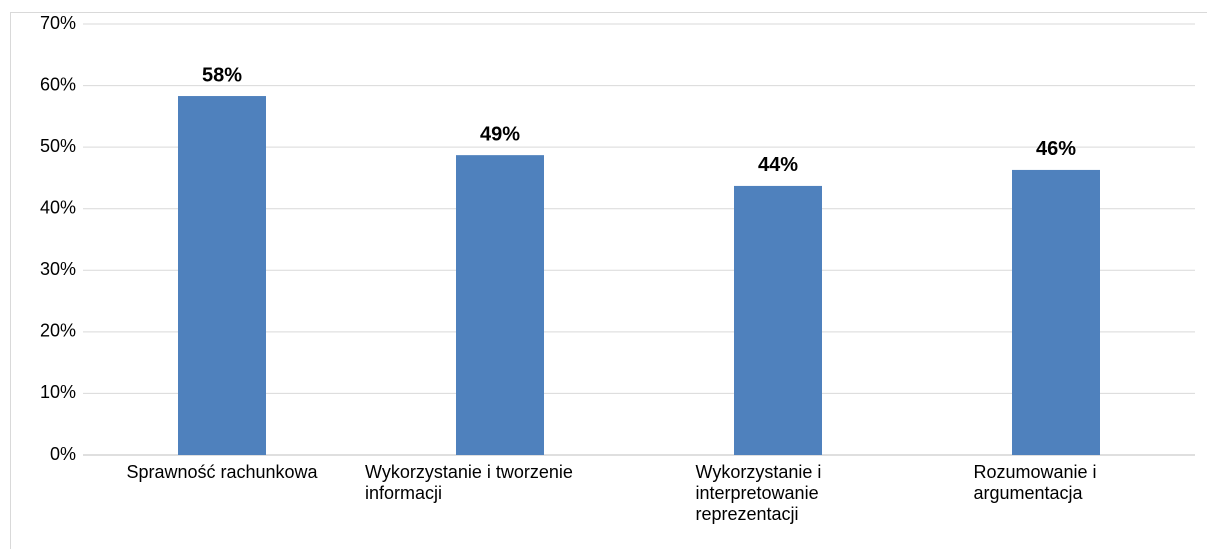  Describe the element at coordinates (63, 454) in the screenshot. I see `y-tick-label: 0%` at that location.